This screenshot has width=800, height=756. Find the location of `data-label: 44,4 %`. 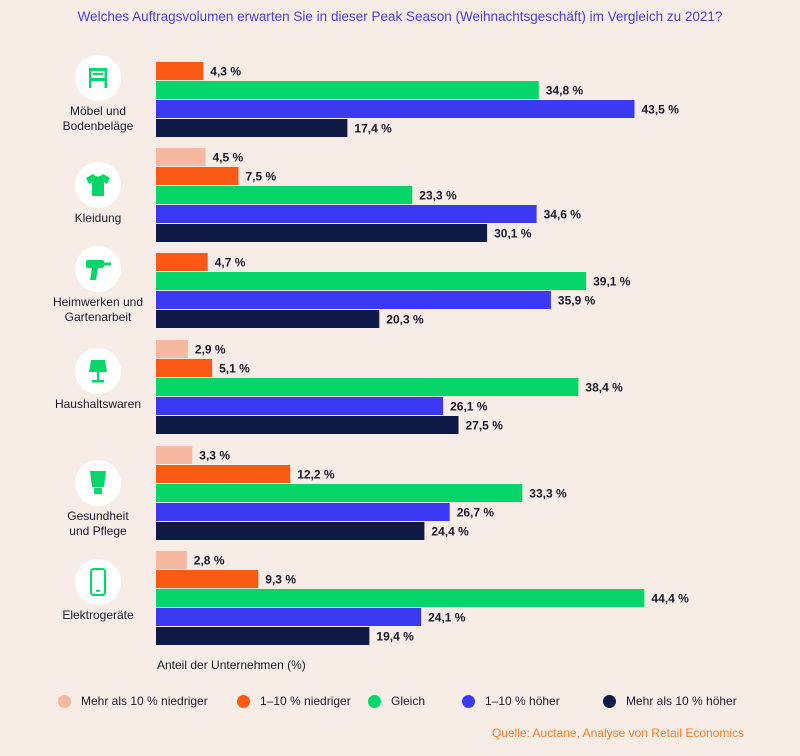

data-label: 44,4 % is located at coordinates (670, 599).